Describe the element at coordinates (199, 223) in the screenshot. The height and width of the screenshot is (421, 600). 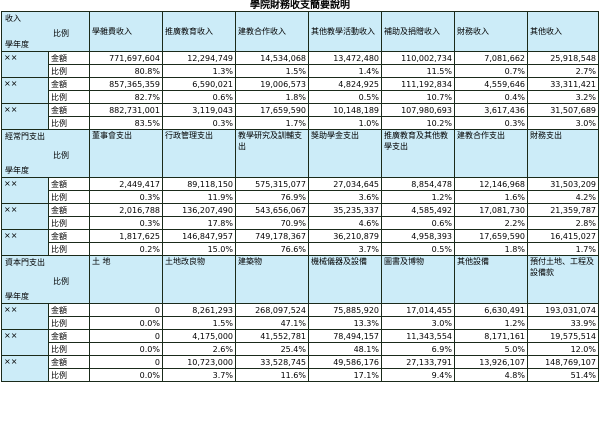
I see `ratio-cell: 17.8%` at that location.